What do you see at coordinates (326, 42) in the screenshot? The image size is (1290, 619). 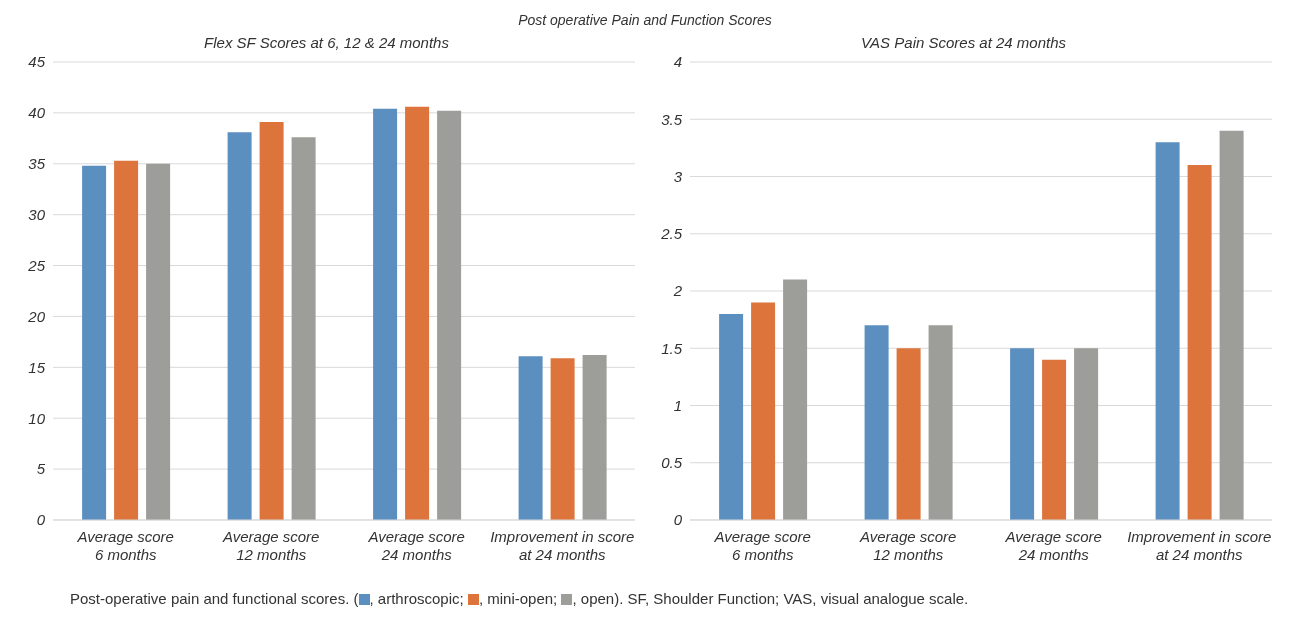 I see `chart-title: Flex SF Scores at 6, 12 & 24 months` at bounding box center [326, 42].